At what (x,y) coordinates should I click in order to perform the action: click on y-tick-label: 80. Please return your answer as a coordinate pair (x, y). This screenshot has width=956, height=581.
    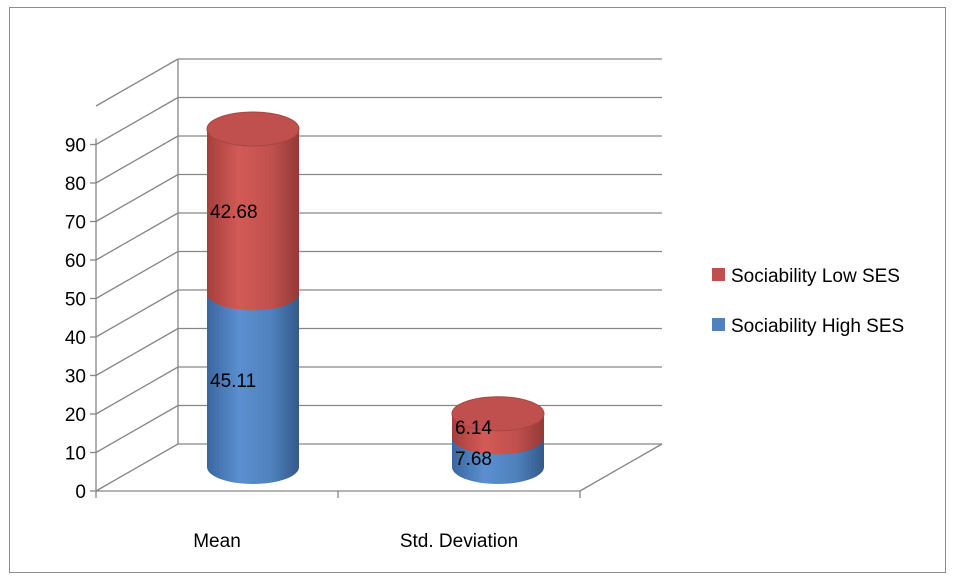
    Looking at the image, I should click on (75, 184).